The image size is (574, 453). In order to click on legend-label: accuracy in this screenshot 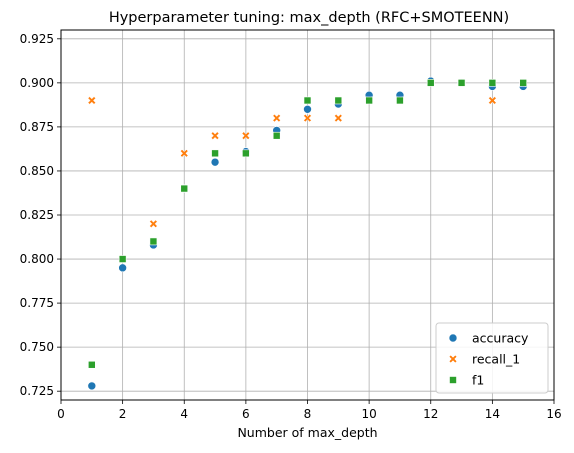, I will do `click(500, 338)`.